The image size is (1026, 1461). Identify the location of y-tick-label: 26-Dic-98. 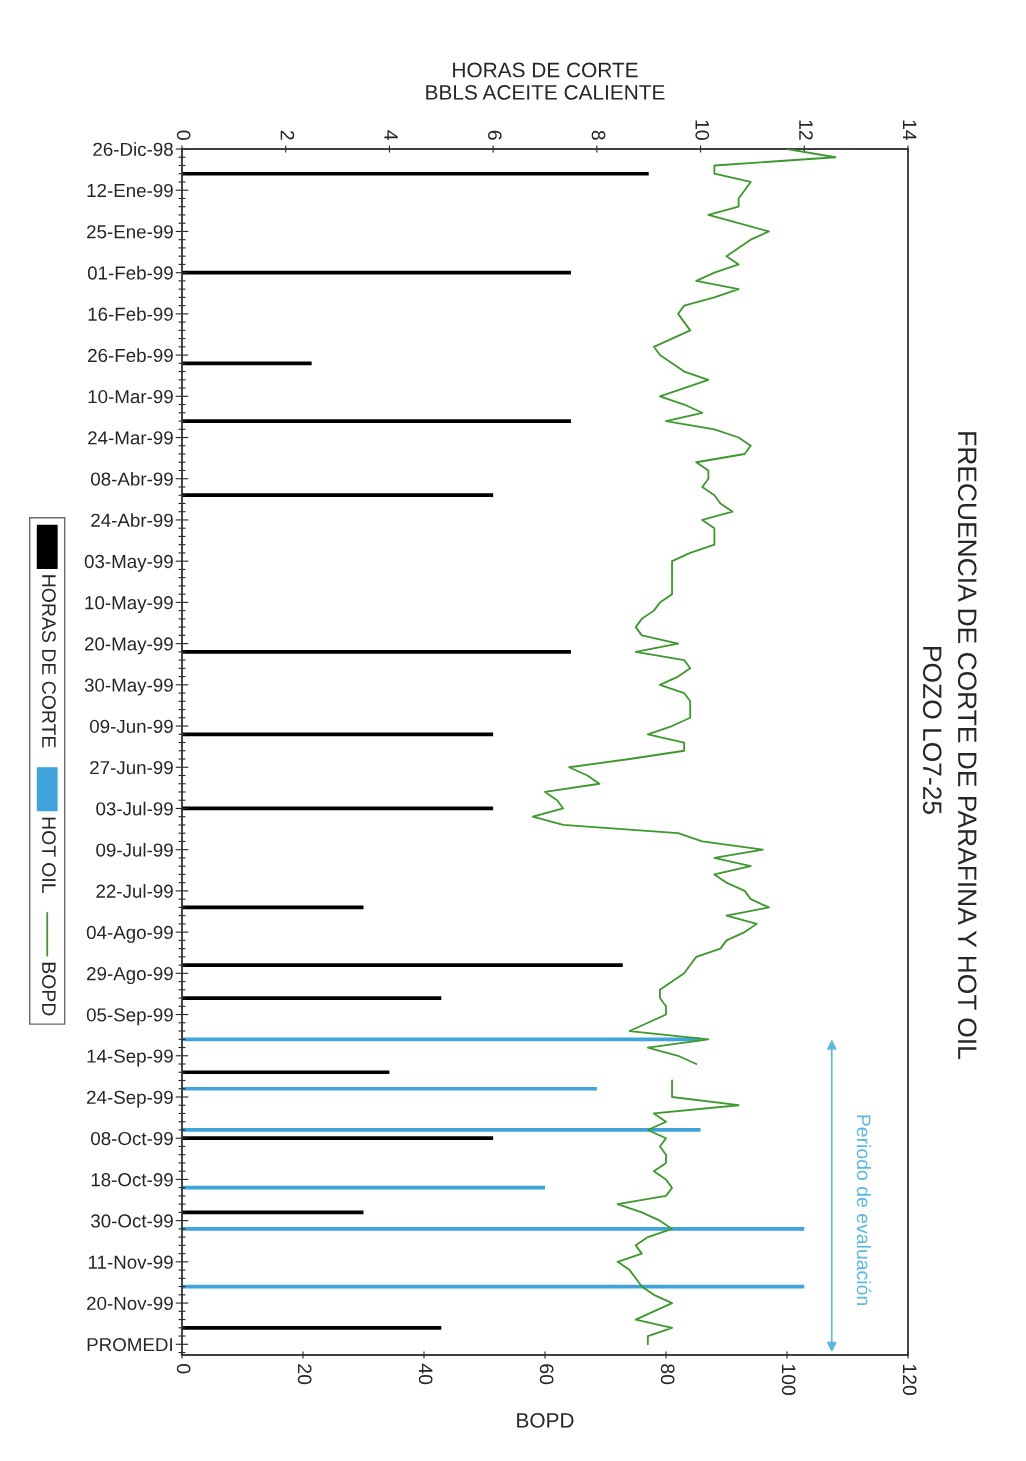
(133, 149).